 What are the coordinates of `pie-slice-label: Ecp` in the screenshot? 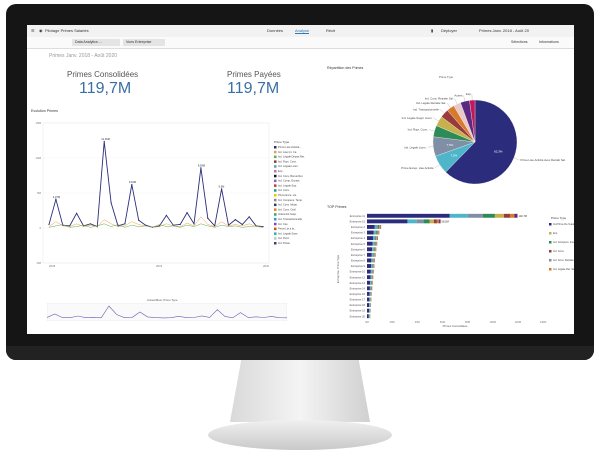 It's located at (468, 94).